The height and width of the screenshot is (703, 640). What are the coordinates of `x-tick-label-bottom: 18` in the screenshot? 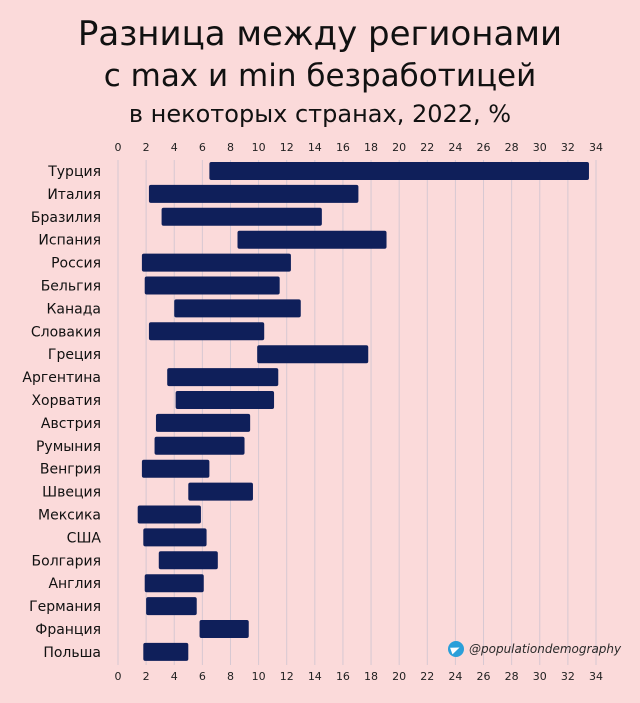 It's located at (371, 676).